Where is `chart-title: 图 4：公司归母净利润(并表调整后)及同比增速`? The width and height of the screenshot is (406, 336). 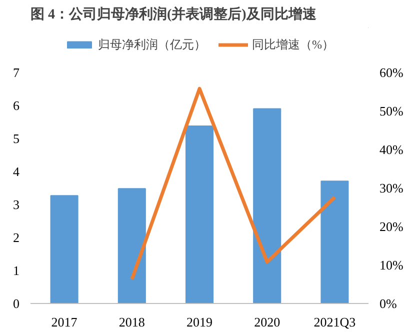 chart-title: 图 4：公司归母净利润(并表调整后)及同比增速 is located at coordinates (174, 14).